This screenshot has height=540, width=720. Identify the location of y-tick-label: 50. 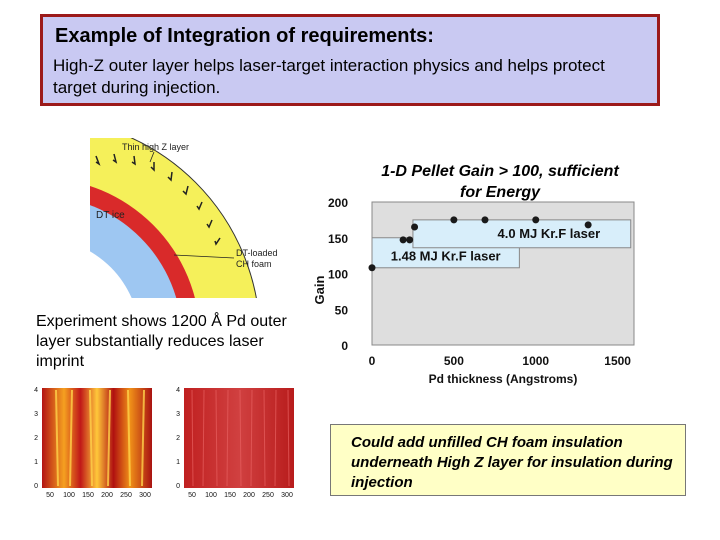
(342, 310).